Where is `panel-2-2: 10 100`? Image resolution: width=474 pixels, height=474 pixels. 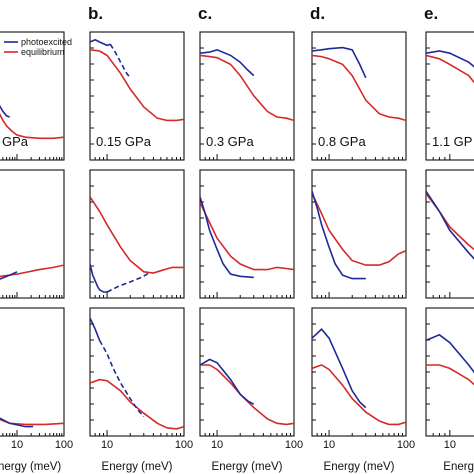
panel-2-2: 10 100 is located at coordinates (251, 379).